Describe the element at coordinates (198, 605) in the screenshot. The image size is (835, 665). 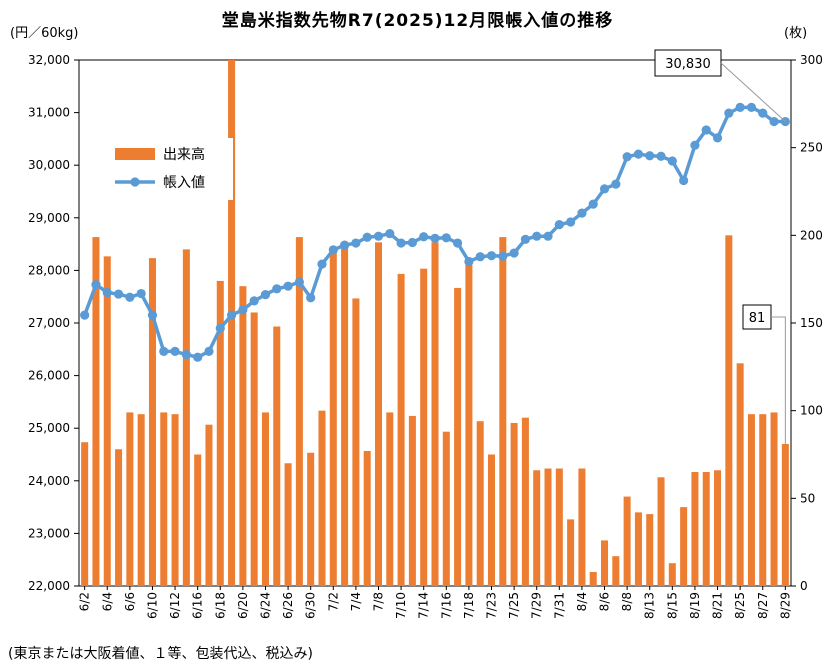
I see `x-axis-tick-label: 6/16` at that location.